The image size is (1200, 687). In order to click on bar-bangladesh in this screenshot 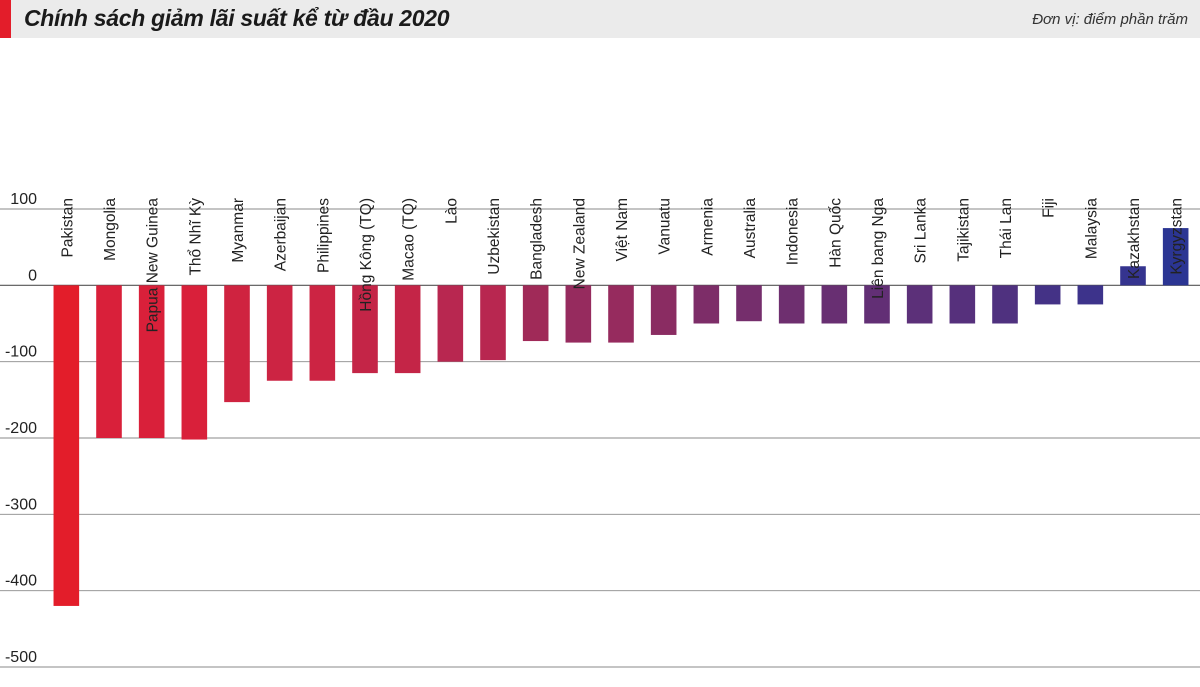, I will do `click(535, 313)`.